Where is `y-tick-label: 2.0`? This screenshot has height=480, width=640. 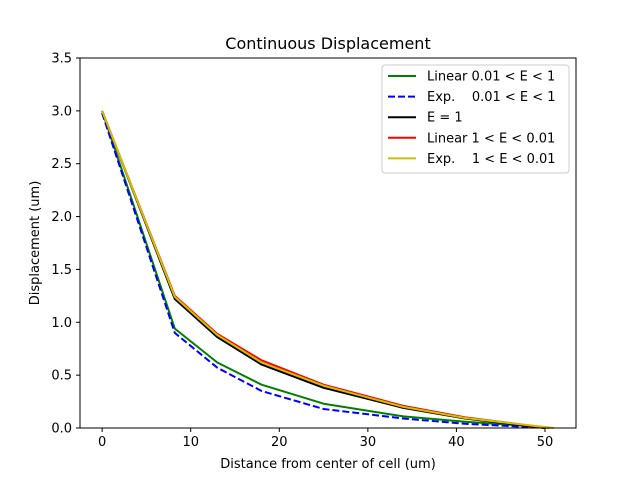
y-tick-label: 2.0 is located at coordinates (61, 217).